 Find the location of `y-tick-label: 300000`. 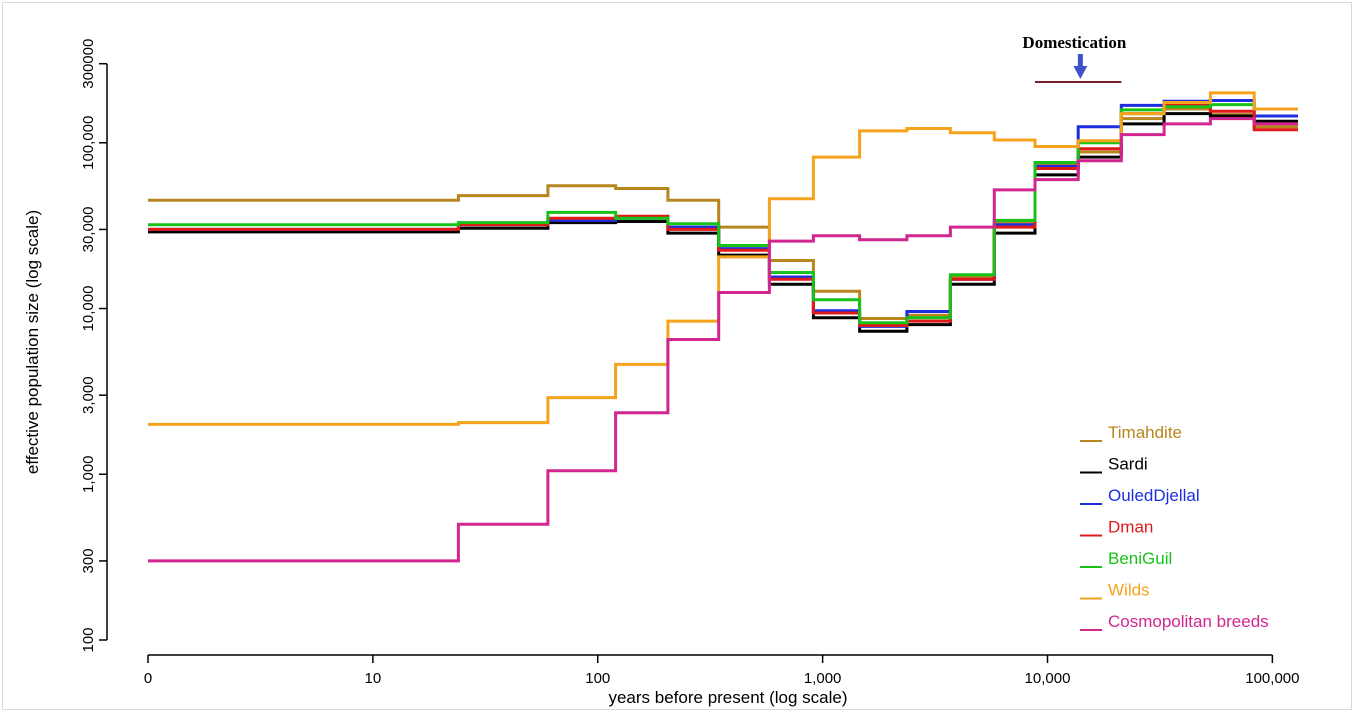

y-tick-label: 300000 is located at coordinates (88, 64).